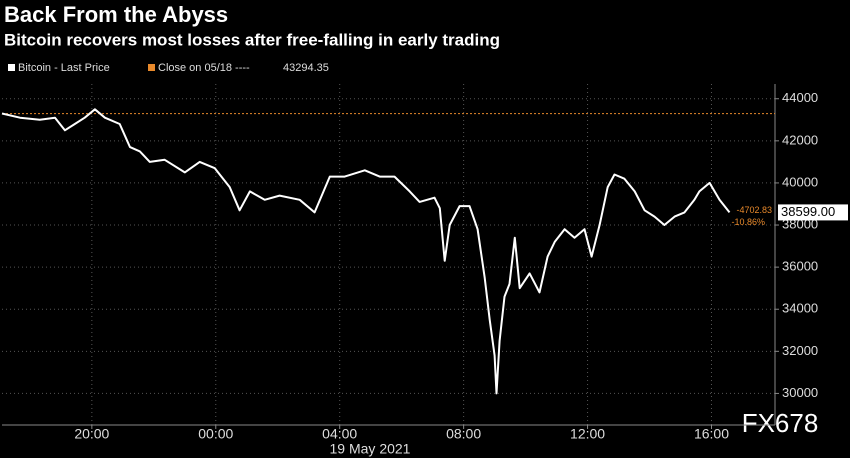  Describe the element at coordinates (91, 434) in the screenshot. I see `x-tick-label: 20:00` at that location.